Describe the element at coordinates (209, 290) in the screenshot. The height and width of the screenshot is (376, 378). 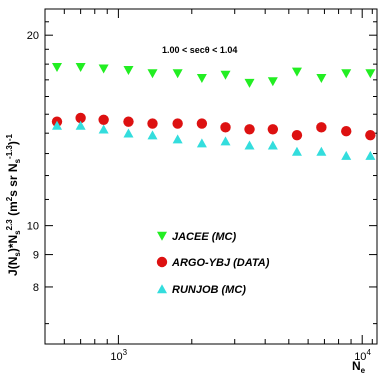
I see `legend-label-runjob: RUNJOB (MC)` at that location.